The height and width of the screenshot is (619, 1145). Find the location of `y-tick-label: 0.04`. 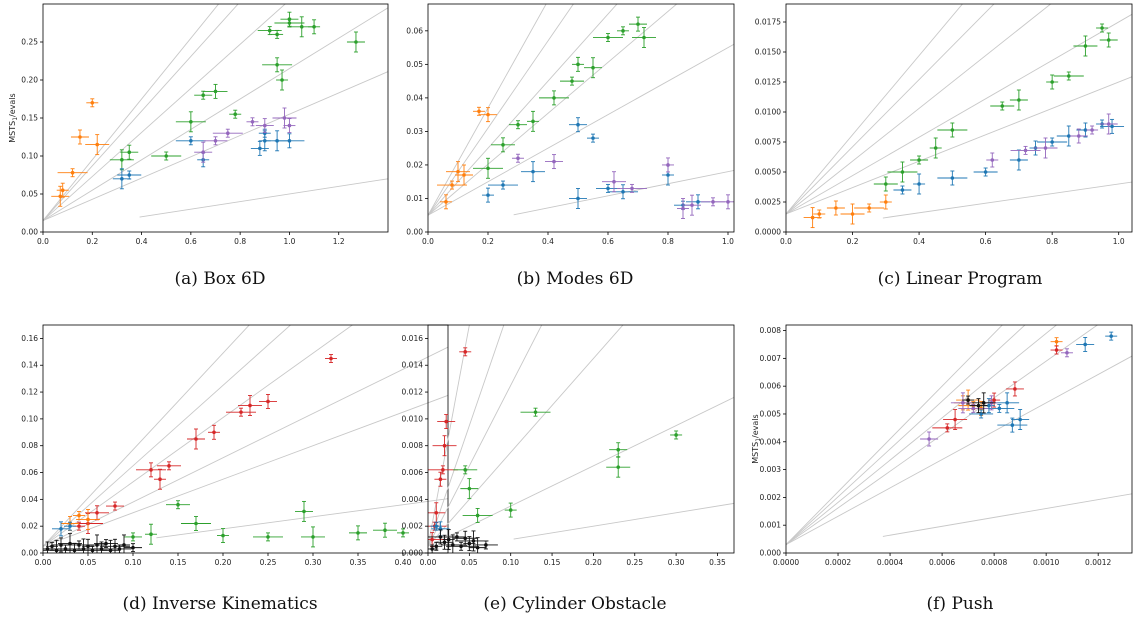

y-tick-label: 0.04 is located at coordinates (414, 97).